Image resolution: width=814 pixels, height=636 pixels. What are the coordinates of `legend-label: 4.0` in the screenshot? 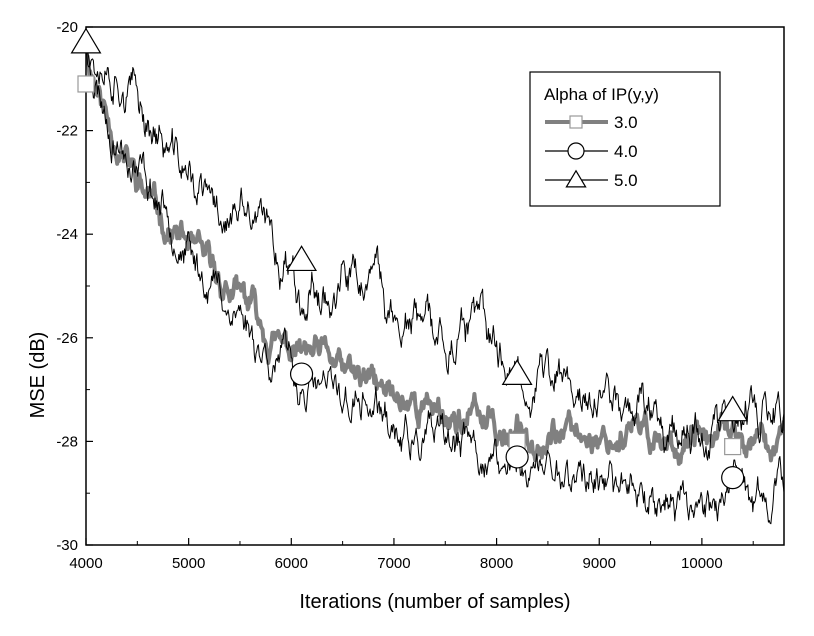 It's located at (626, 151).